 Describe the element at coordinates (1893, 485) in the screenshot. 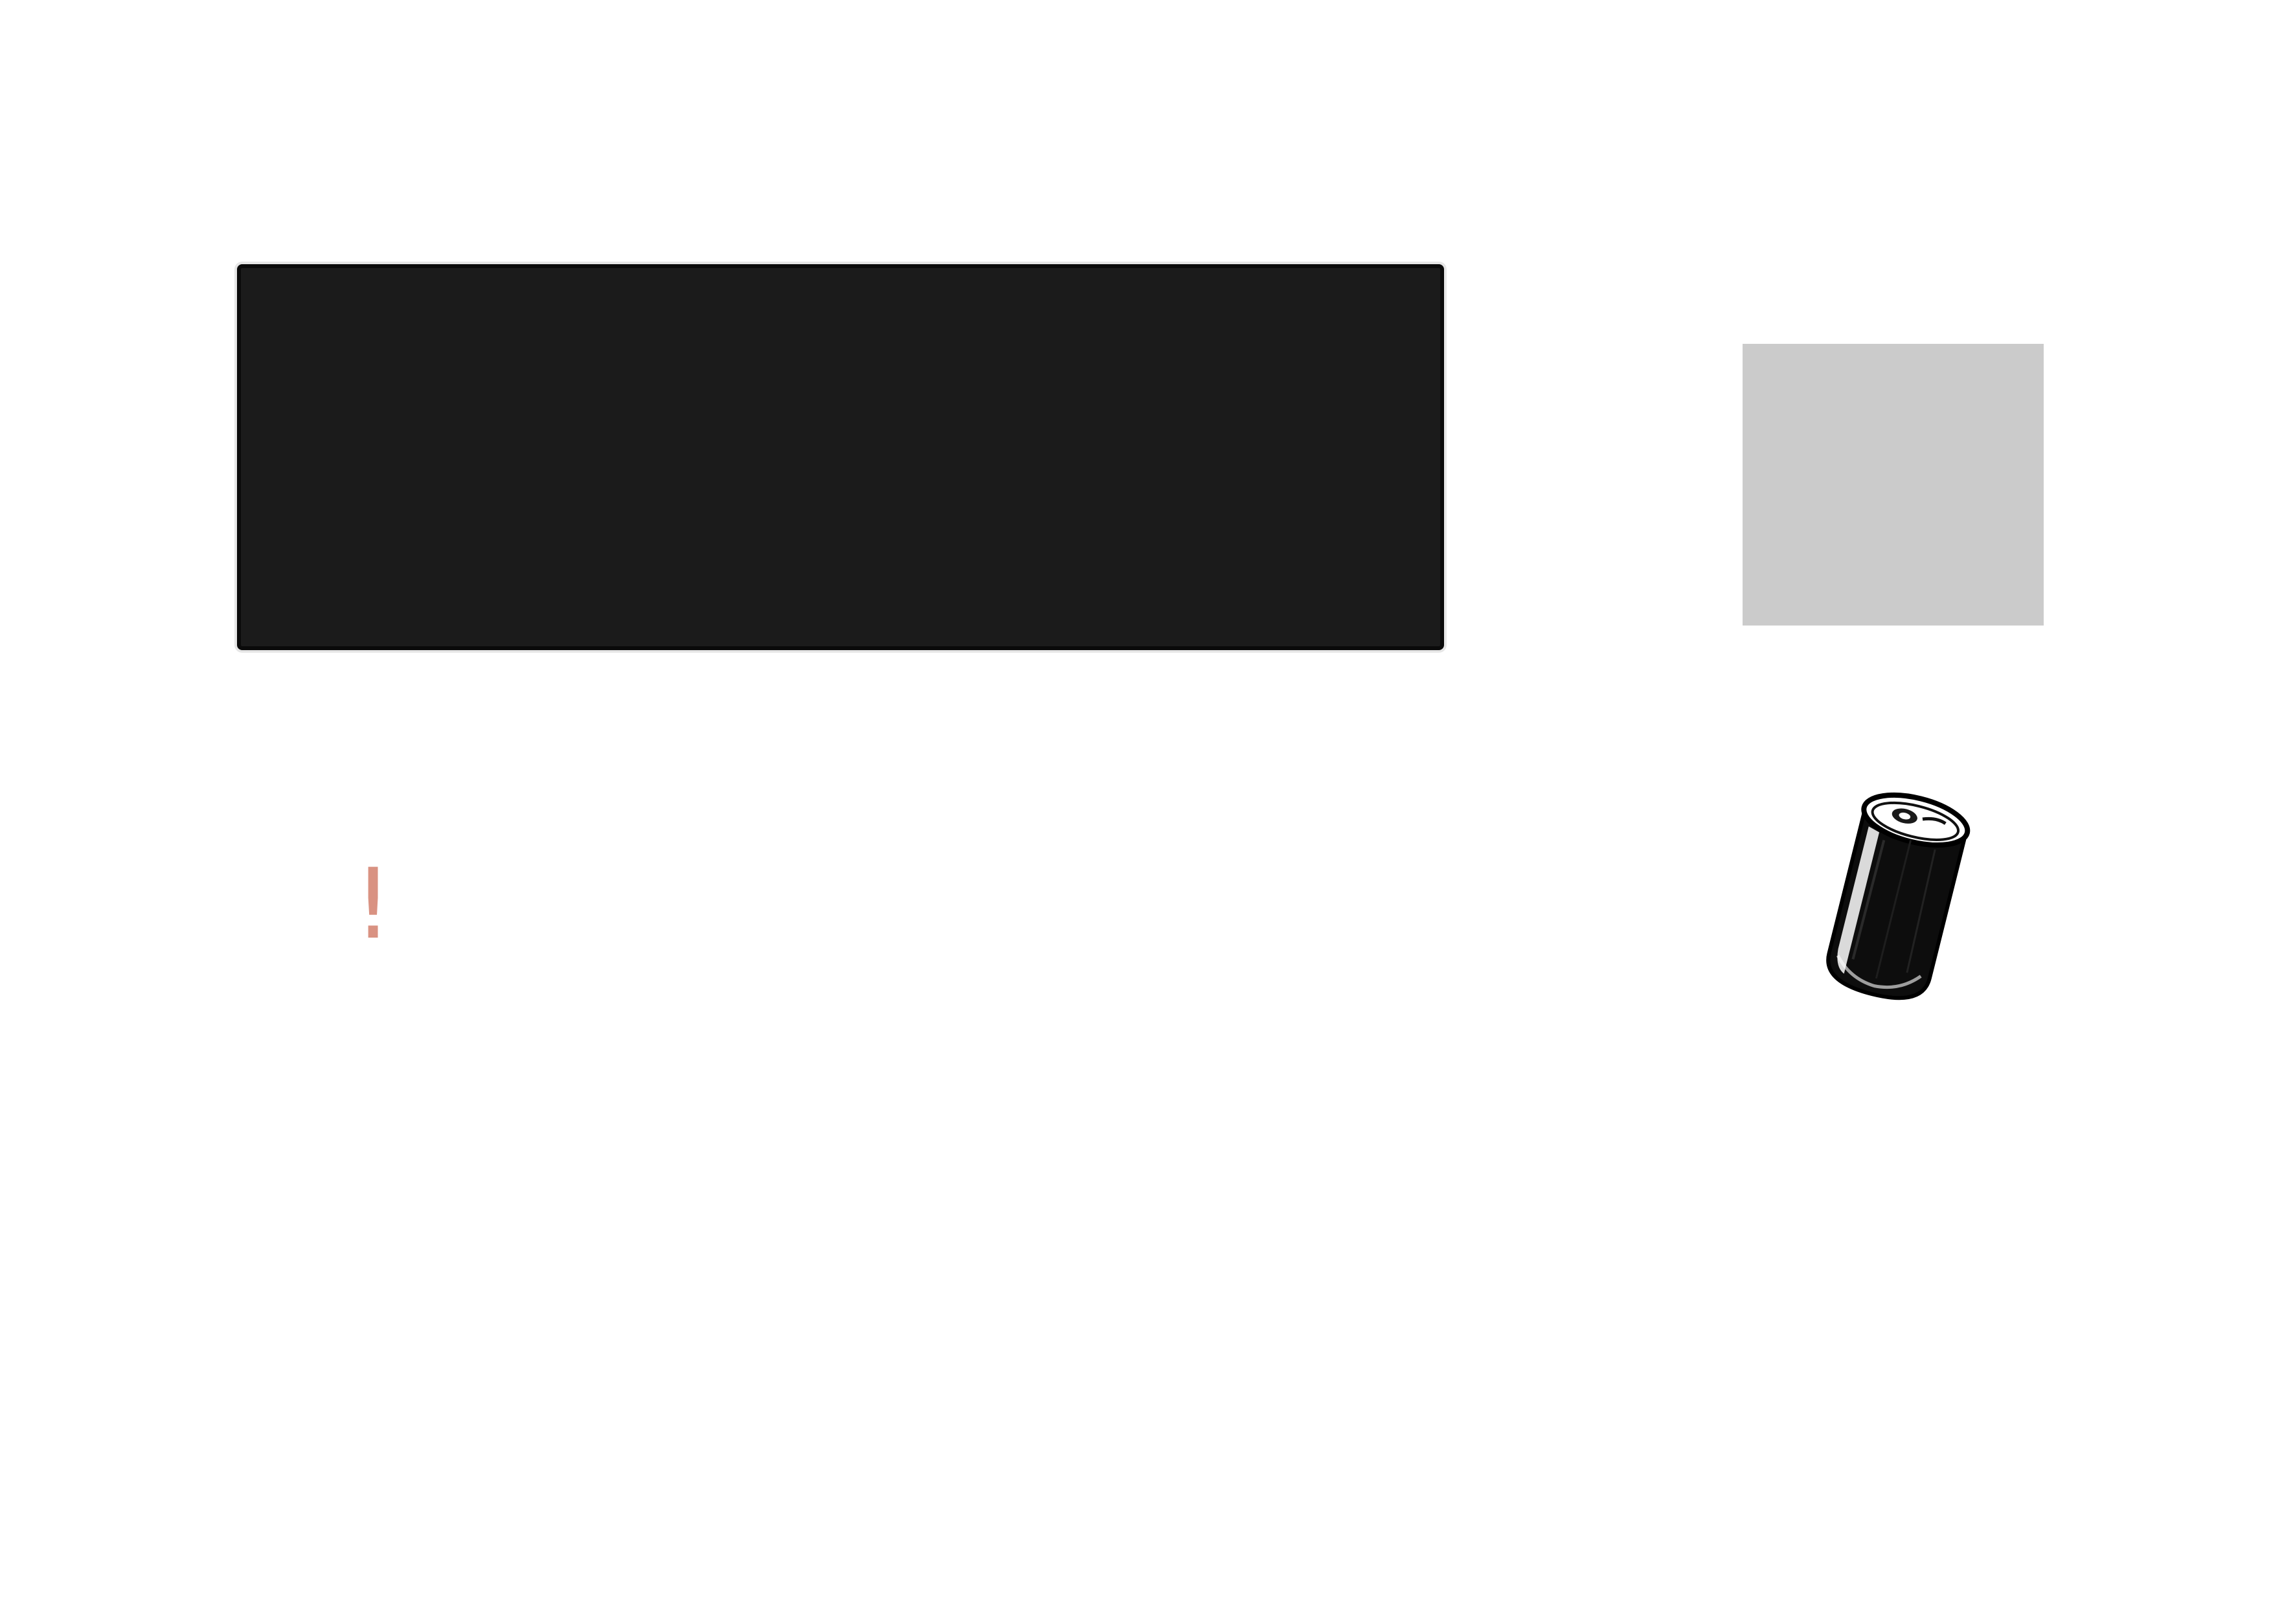

I see `image-placeholder` at that location.